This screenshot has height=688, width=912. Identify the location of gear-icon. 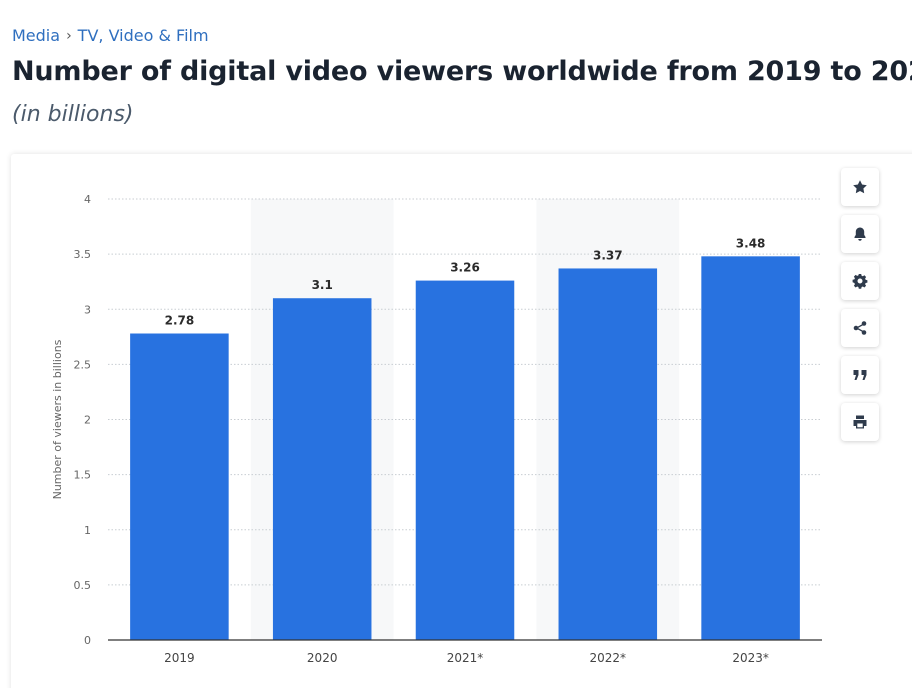
(860, 281).